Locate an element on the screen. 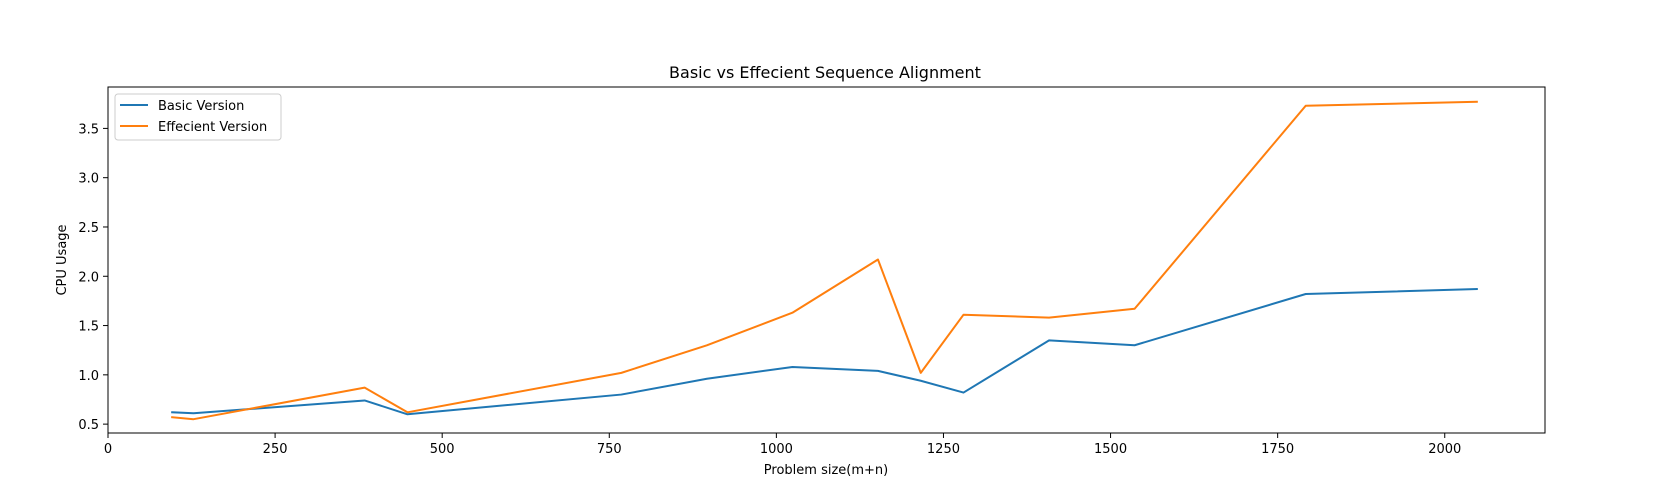 The width and height of the screenshot is (1678, 479). legend-box is located at coordinates (198, 117).